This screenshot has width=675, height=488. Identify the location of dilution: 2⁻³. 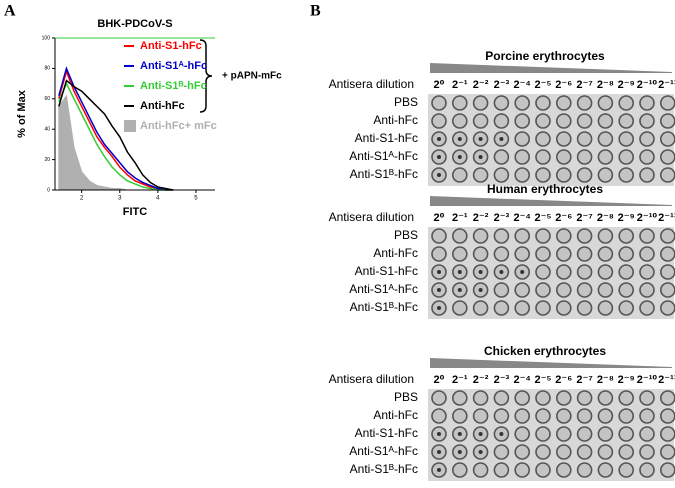
(502, 85).